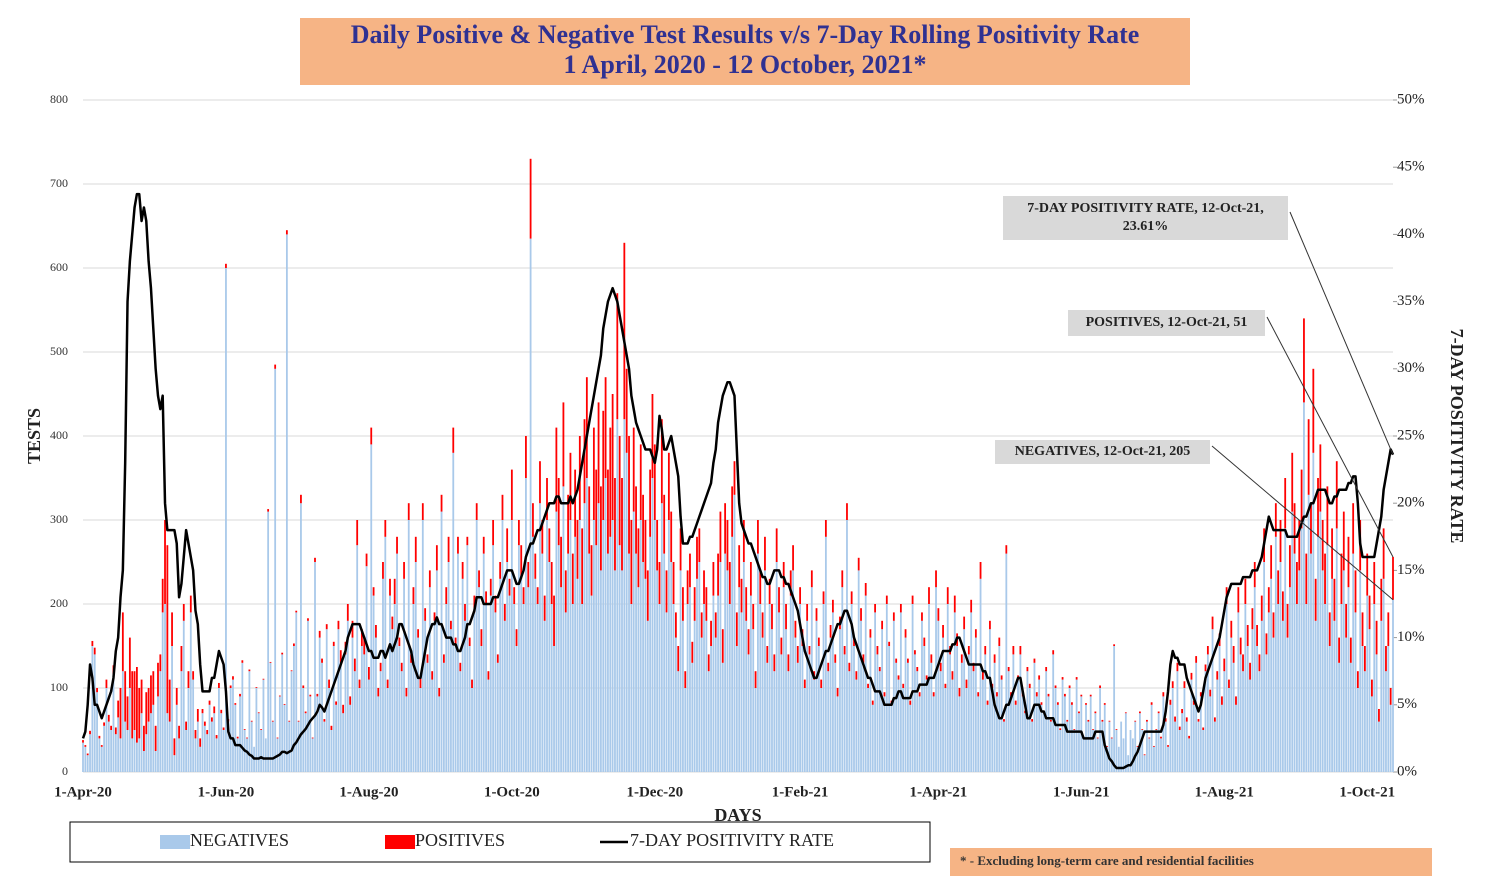  I want to click on y2-tick-label: 35%, so click(1411, 301).